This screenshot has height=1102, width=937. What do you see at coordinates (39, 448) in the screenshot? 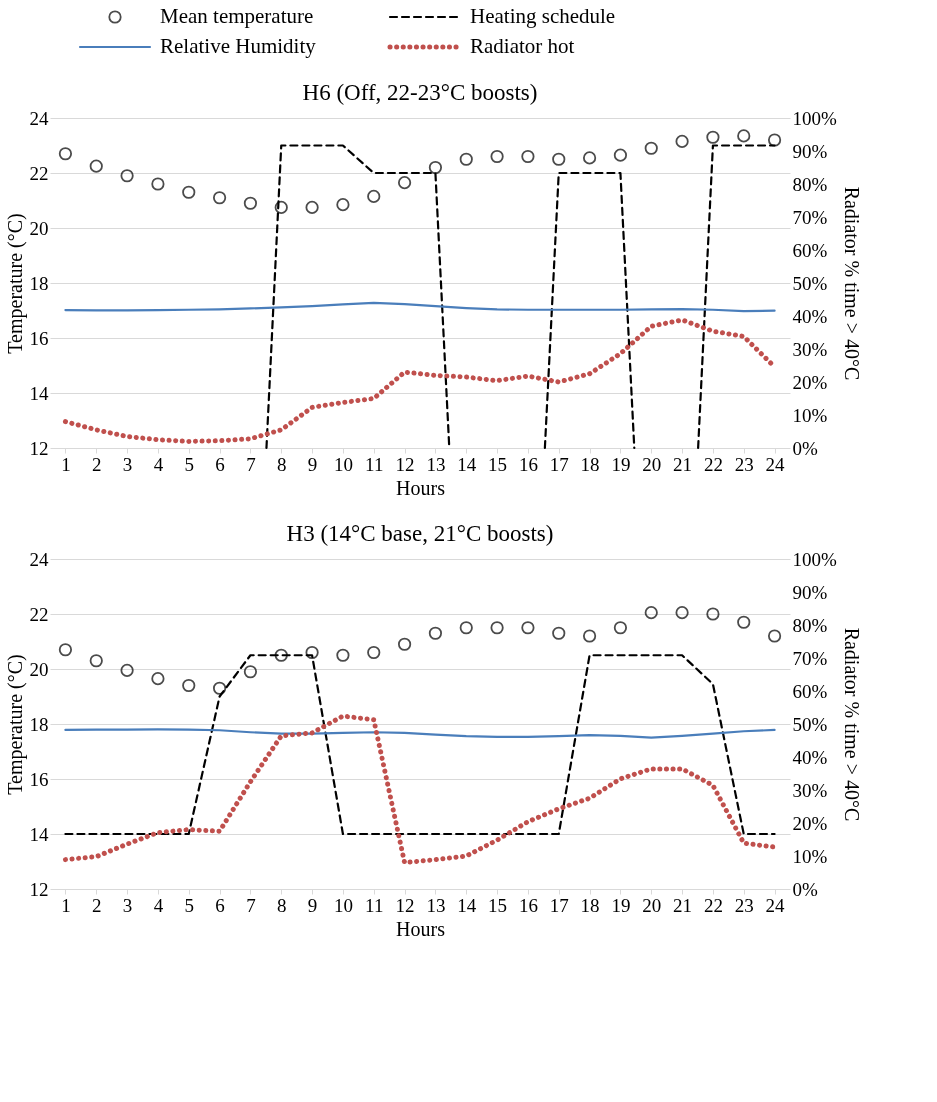
I see `y-tick-label: 12` at bounding box center [39, 448].